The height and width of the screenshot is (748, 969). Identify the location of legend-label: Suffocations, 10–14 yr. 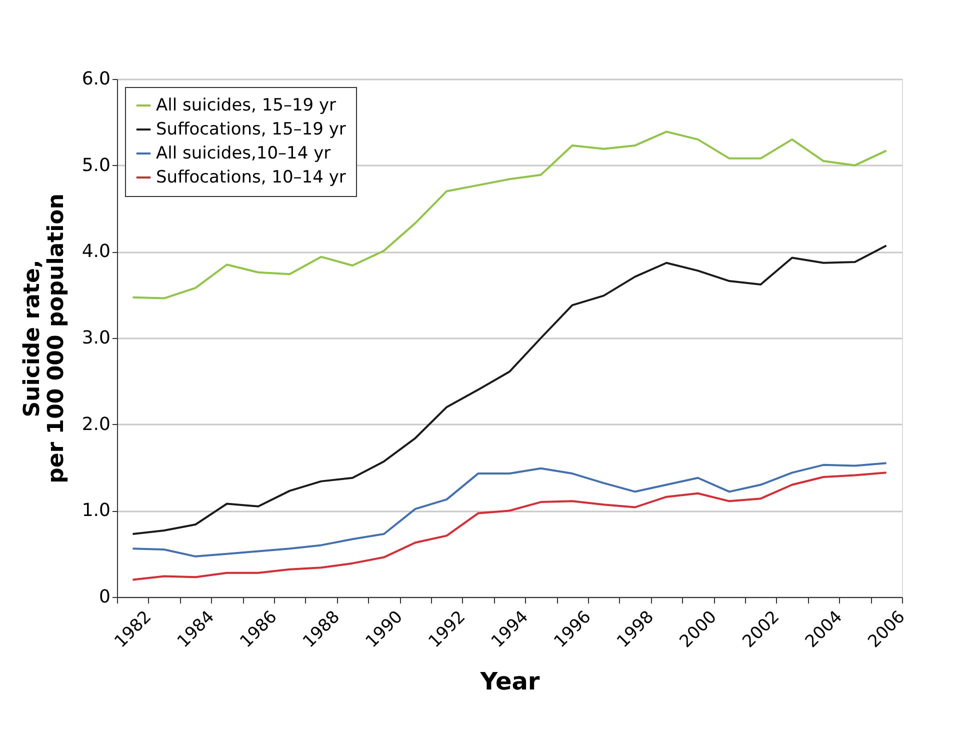
(251, 178).